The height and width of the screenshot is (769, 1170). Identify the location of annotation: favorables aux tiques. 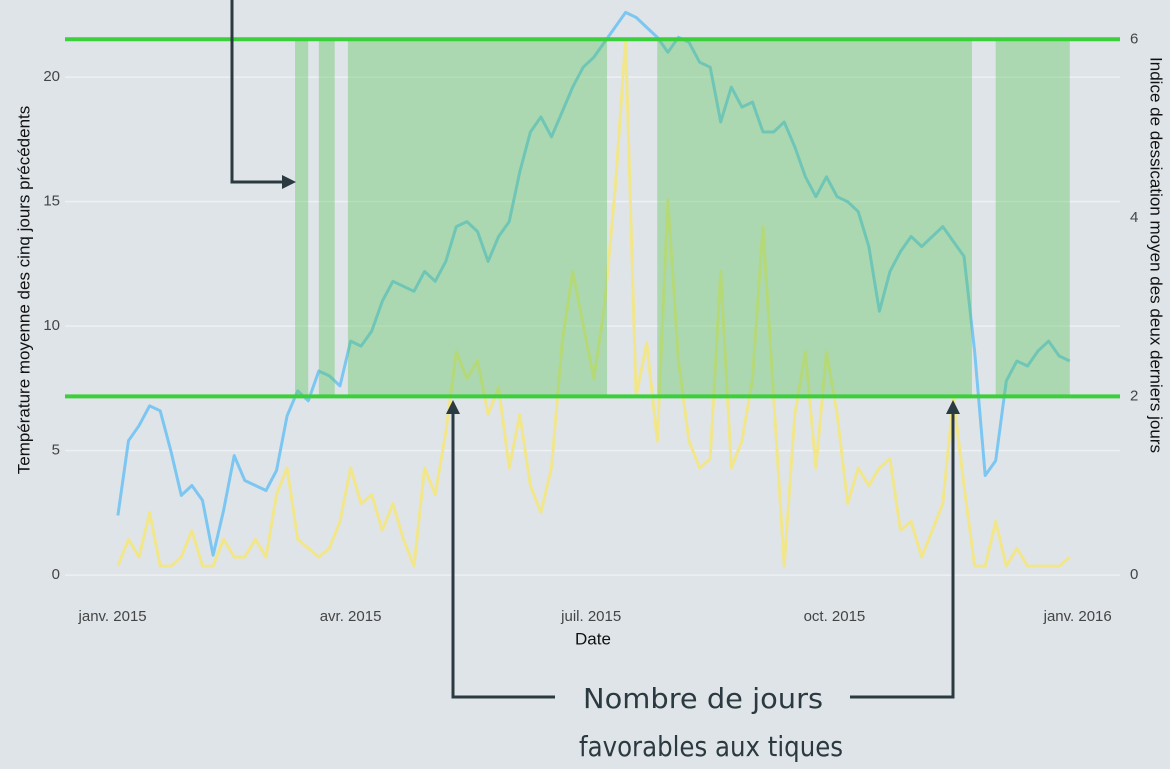
(711, 746).